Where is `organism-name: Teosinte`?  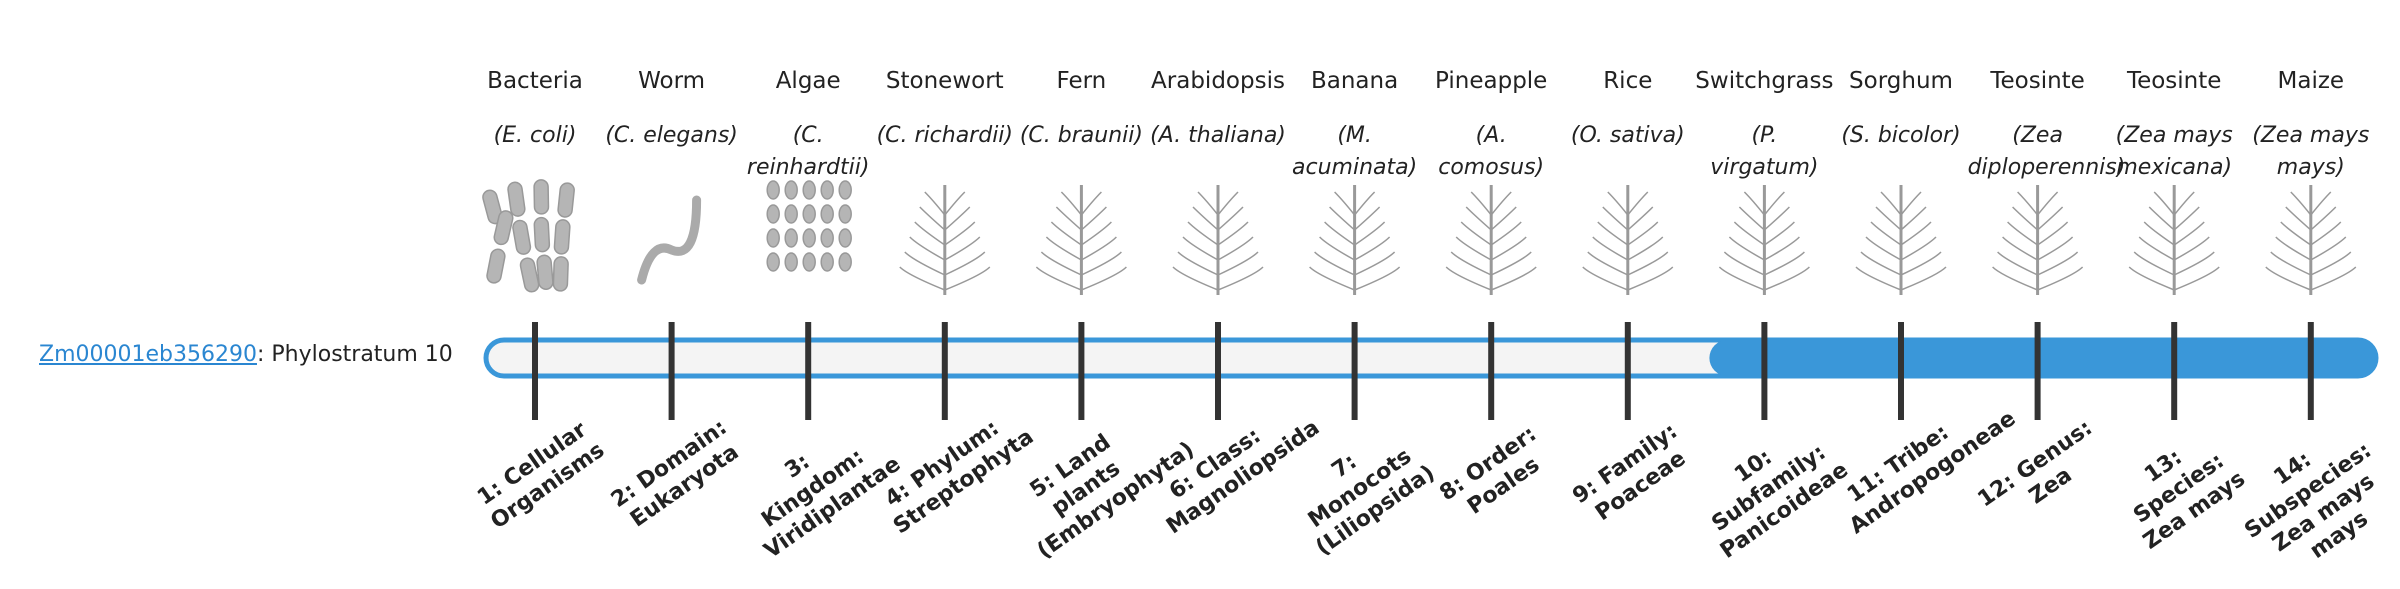
organism-name: Teosinte is located at coordinates (2174, 81).